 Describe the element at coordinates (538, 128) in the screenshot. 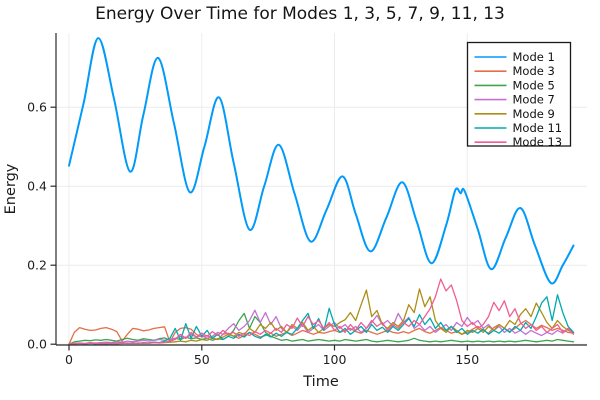

I see `legend-label-mode-11: Mode 11` at that location.